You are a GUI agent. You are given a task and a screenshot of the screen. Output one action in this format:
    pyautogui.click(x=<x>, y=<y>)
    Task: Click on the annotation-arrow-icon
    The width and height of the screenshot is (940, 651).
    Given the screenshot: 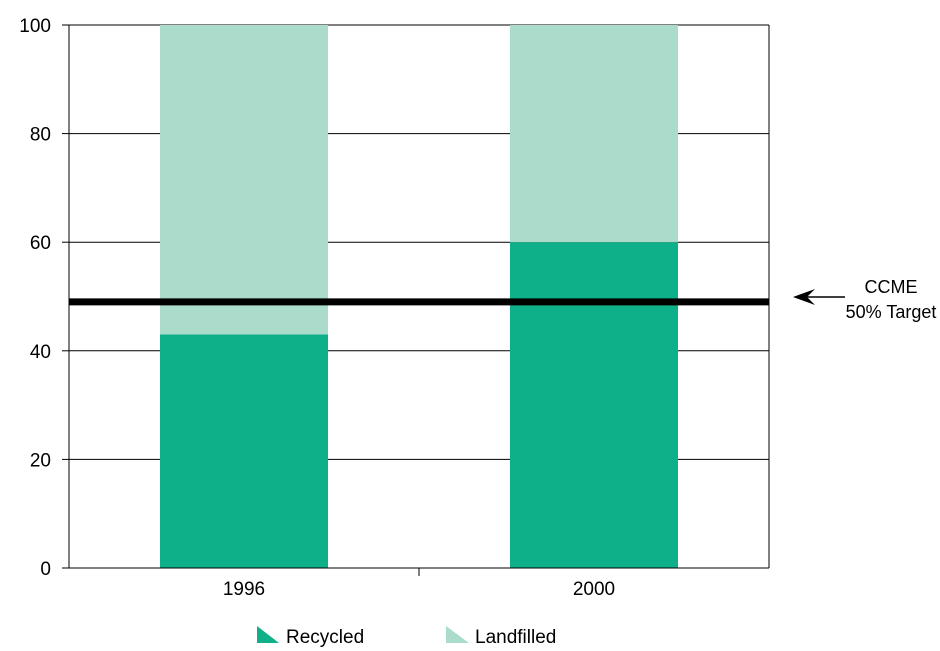 What is the action you would take?
    pyautogui.click(x=804, y=297)
    